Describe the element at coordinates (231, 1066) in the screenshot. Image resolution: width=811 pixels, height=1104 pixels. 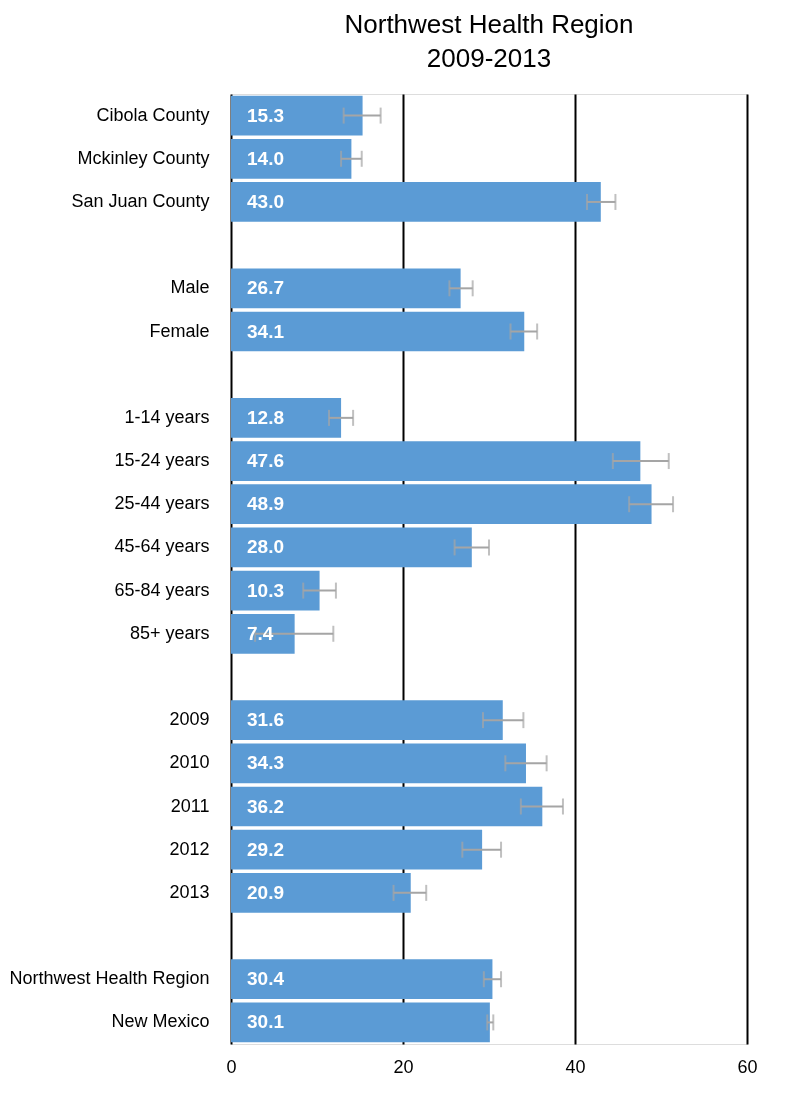
I see `x-tick-label: 0` at that location.